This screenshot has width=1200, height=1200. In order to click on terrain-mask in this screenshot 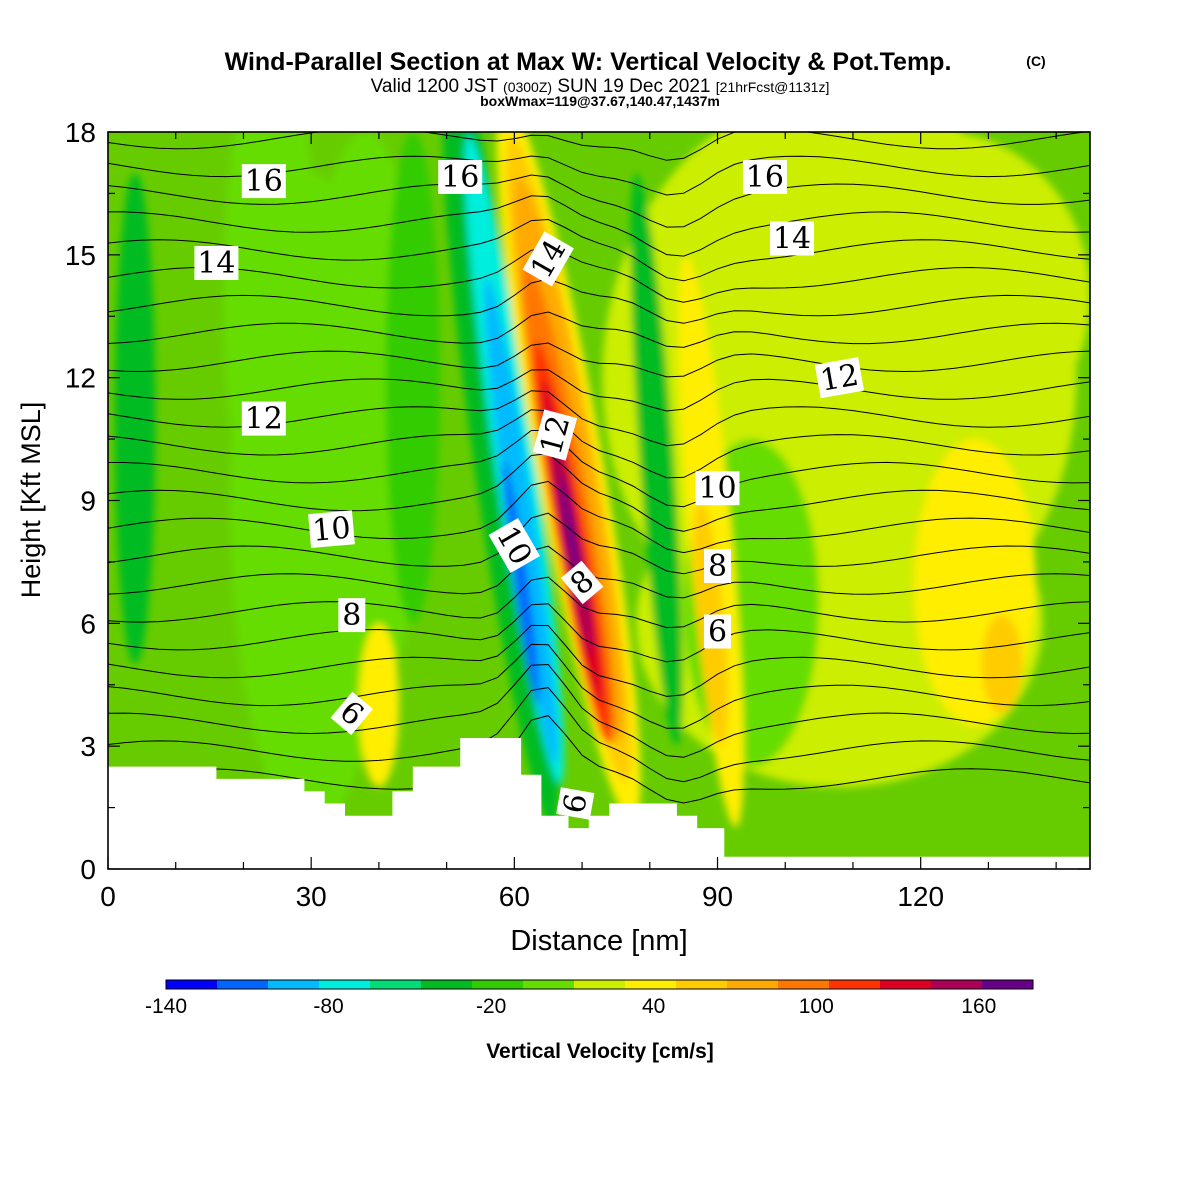, I will do `click(599, 803)`.